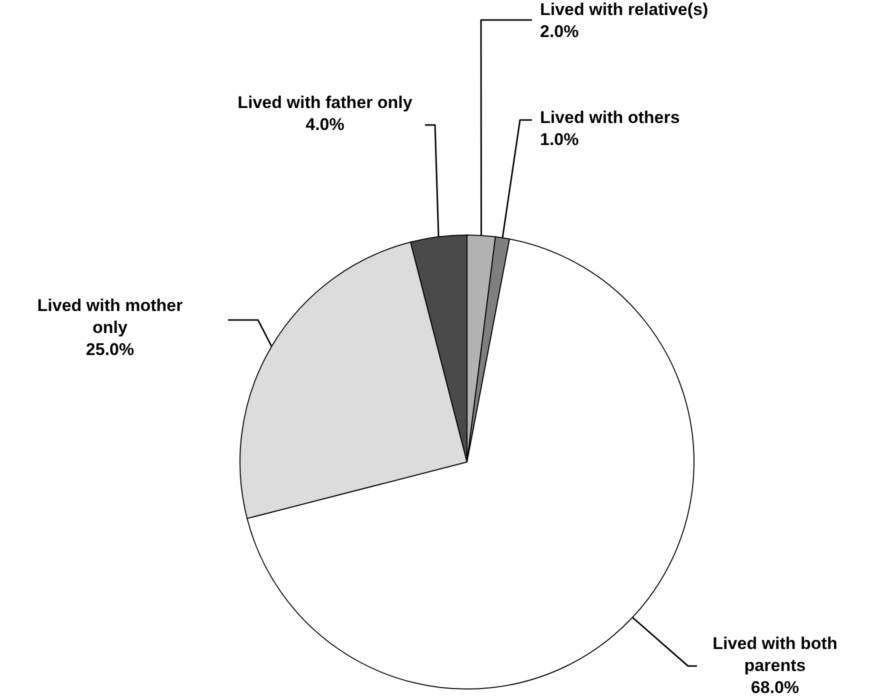 The height and width of the screenshot is (699, 870). I want to click on slice-label: Lived with both parents, so click(775, 654).